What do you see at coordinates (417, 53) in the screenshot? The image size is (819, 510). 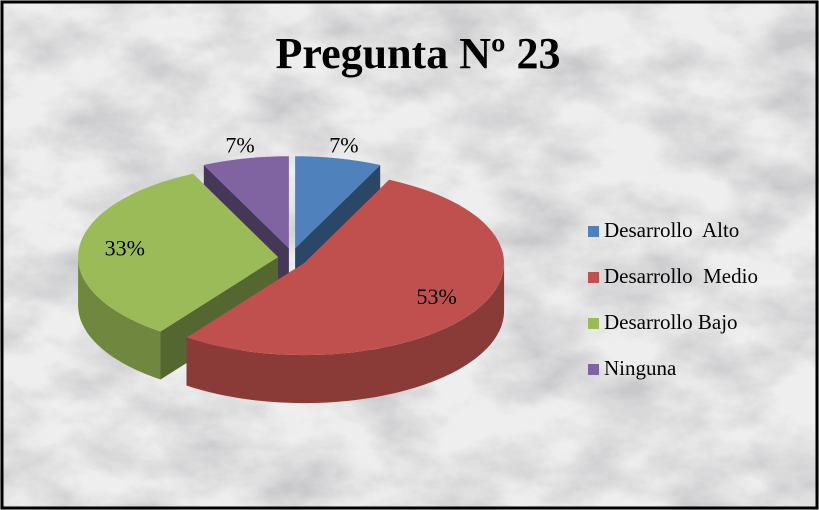 I see `chart-title: Pregunta Nº 23` at bounding box center [417, 53].